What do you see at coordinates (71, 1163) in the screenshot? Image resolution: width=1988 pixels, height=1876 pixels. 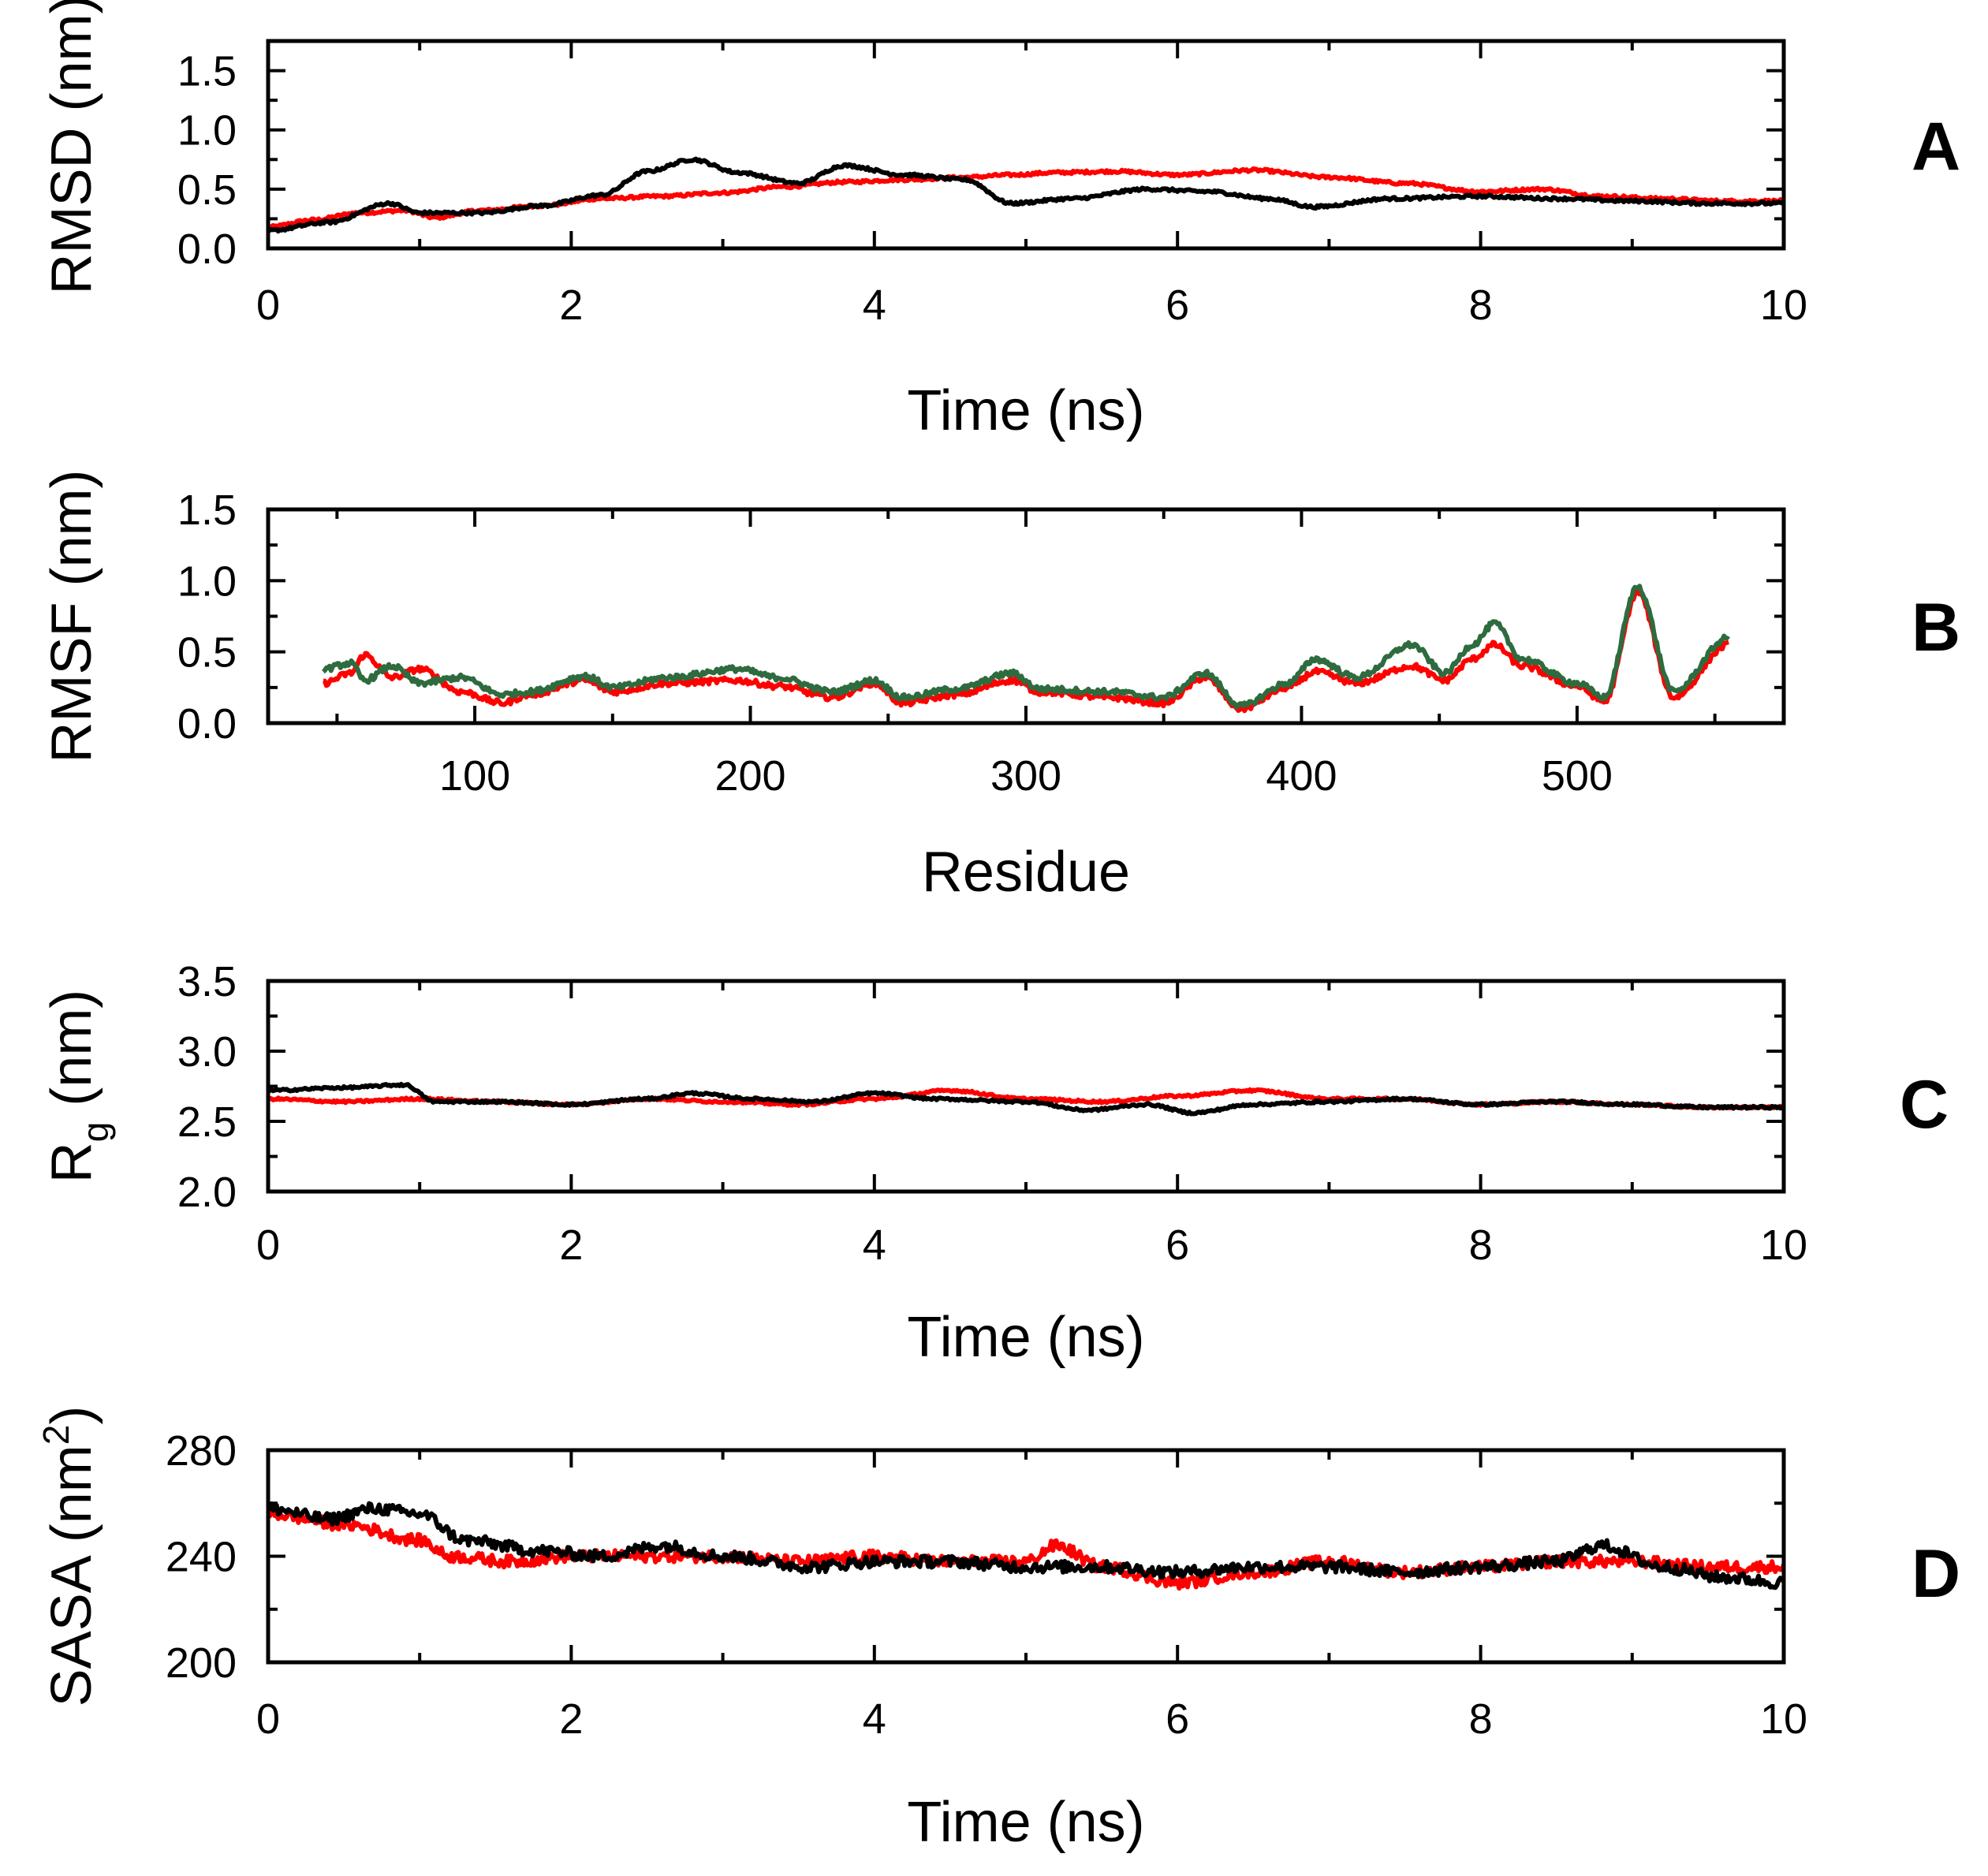 I see `y-axis-title-main: R` at bounding box center [71, 1163].